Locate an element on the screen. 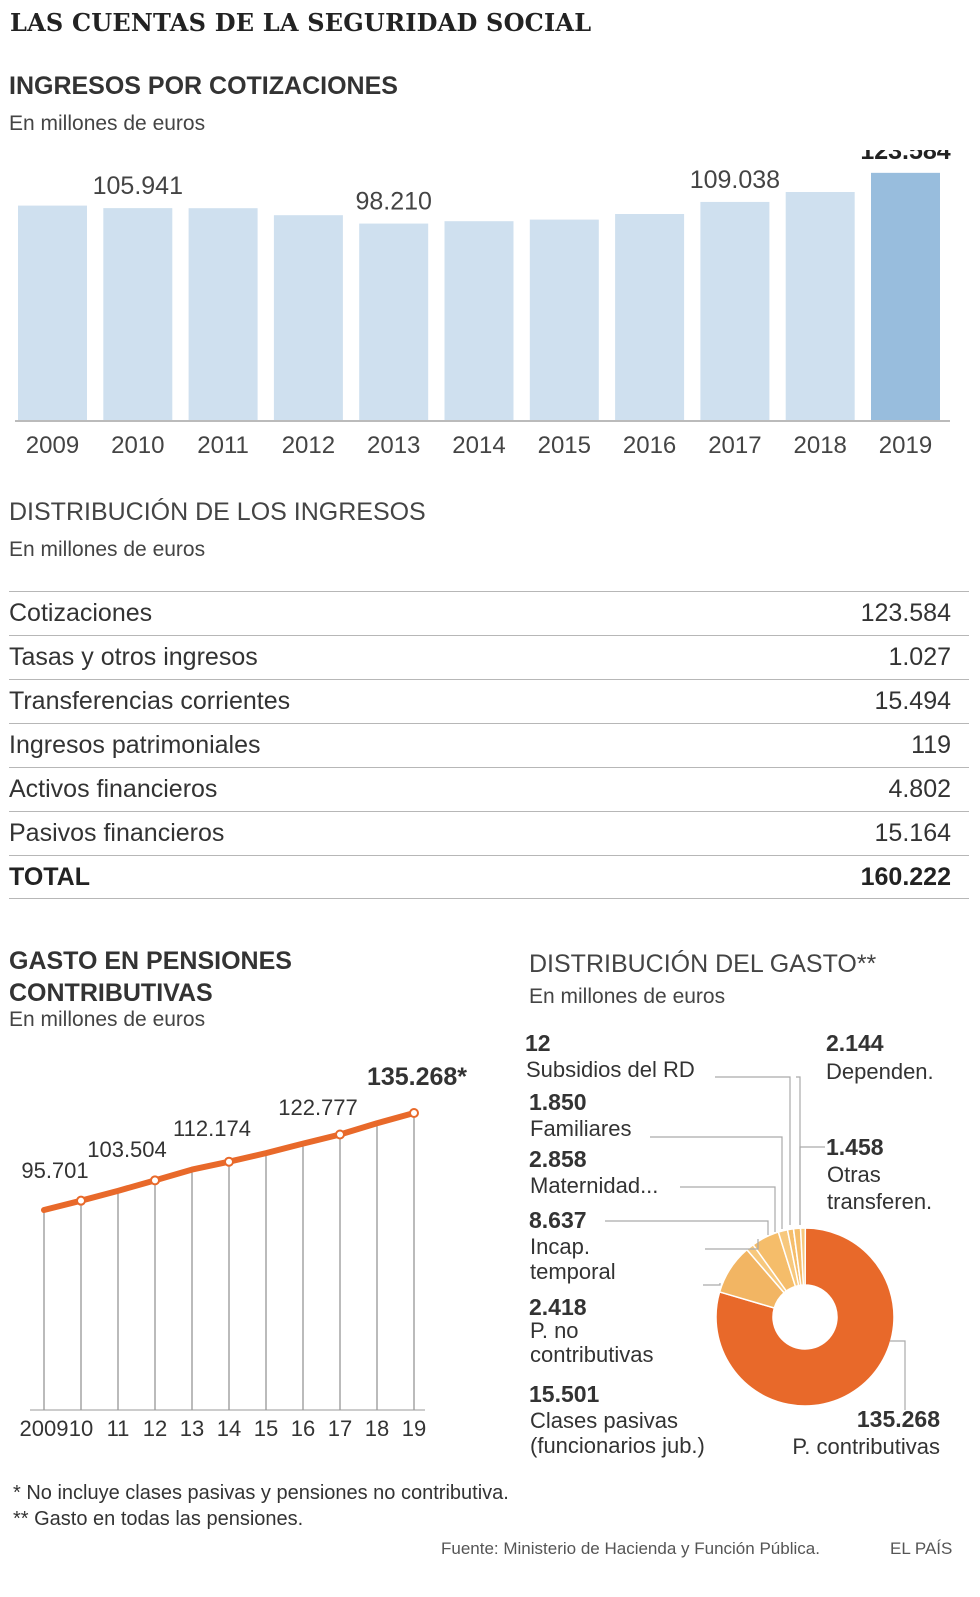 The height and width of the screenshot is (1597, 980). pension-chart-title-line1: GASTO EN PENSIONES is located at coordinates (150, 961).